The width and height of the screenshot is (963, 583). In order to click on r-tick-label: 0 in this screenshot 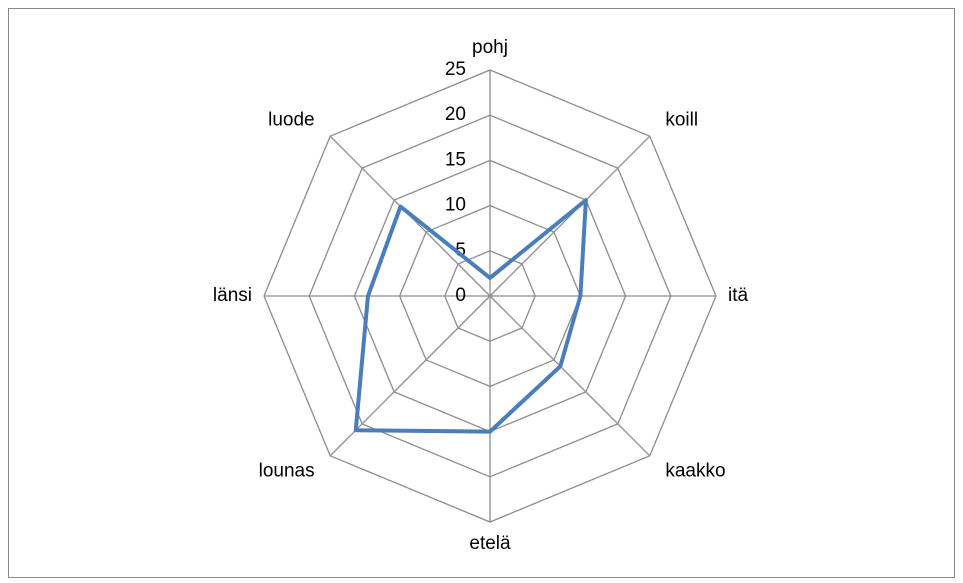, I will do `click(460, 295)`.